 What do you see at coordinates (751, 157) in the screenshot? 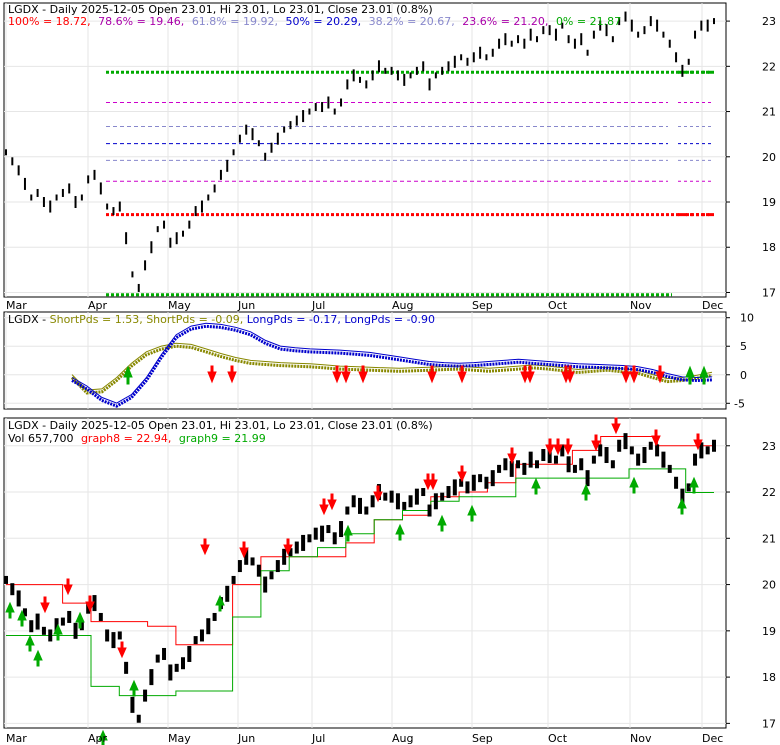
I see `top-y-axis: 17 18 19 20 21 22 23` at bounding box center [751, 157].